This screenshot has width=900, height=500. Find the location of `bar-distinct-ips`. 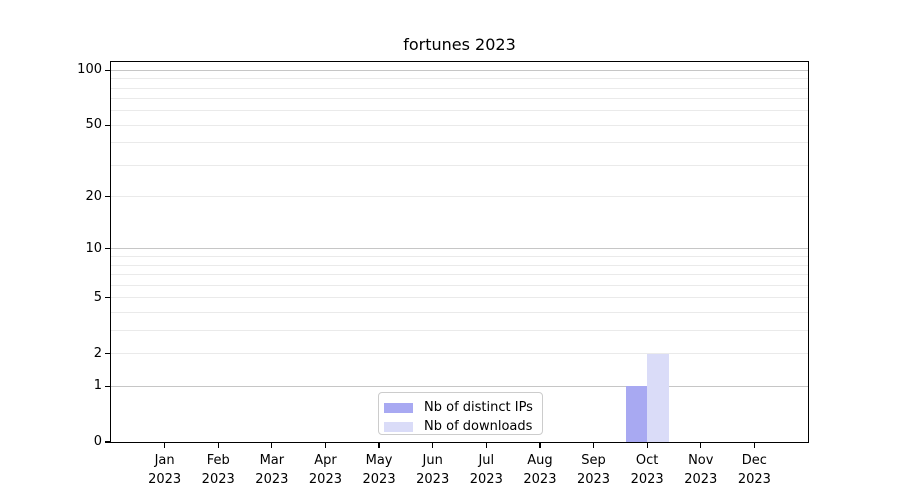

bar-distinct-ips is located at coordinates (636, 414).